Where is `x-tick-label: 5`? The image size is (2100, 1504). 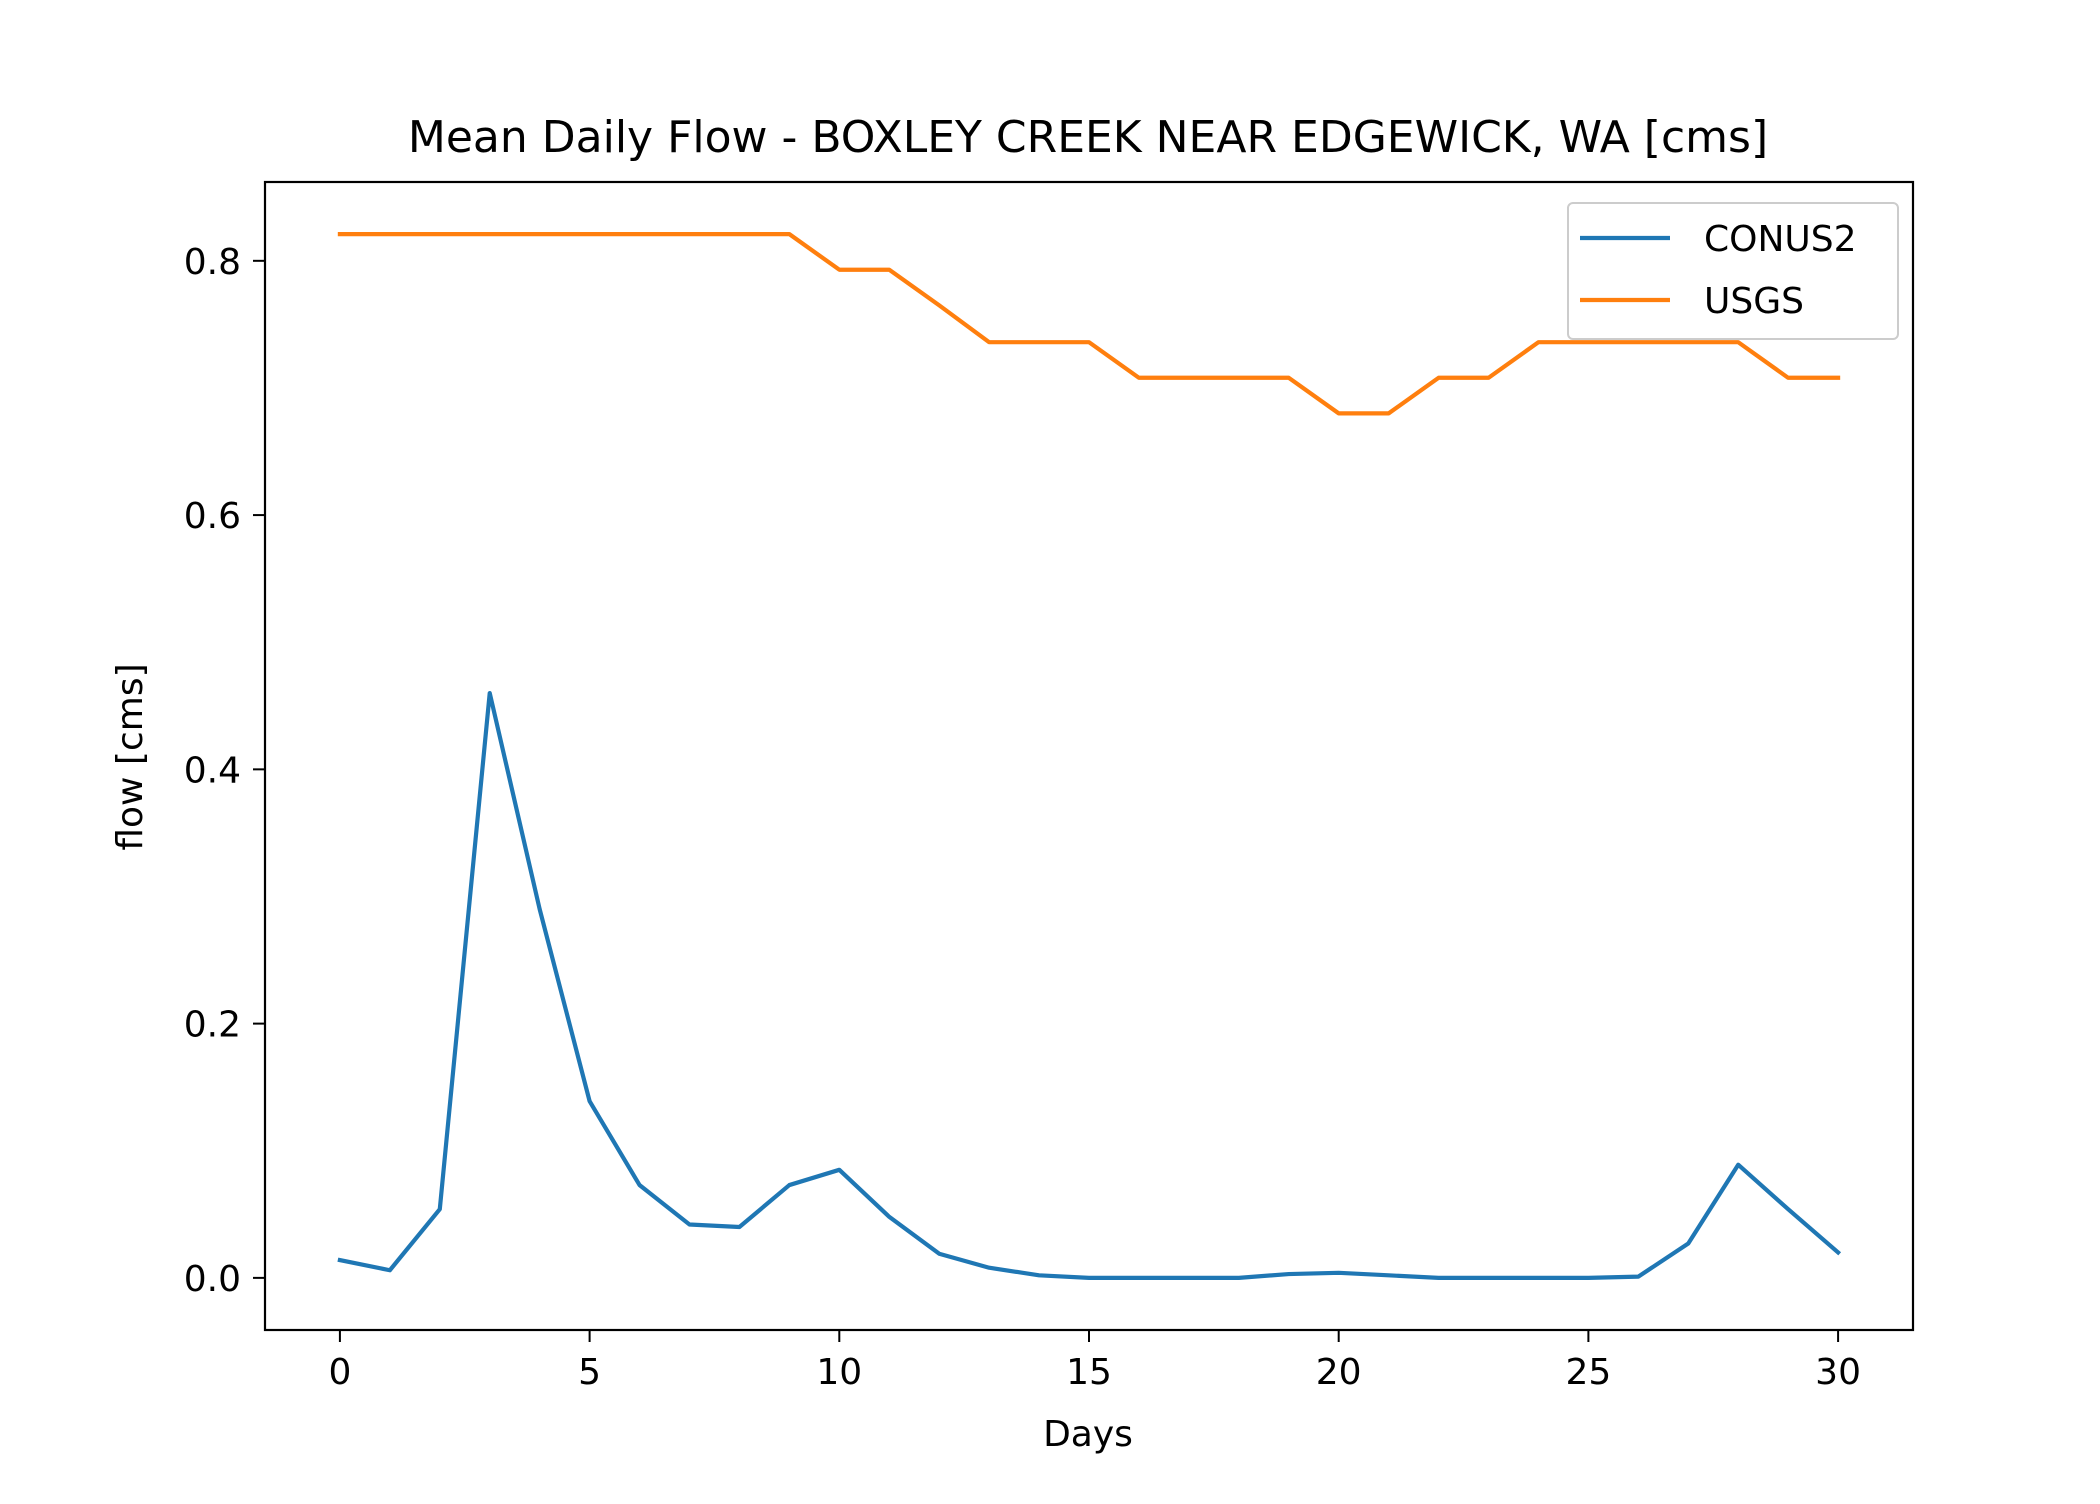
x-tick-label: 5 is located at coordinates (589, 1372).